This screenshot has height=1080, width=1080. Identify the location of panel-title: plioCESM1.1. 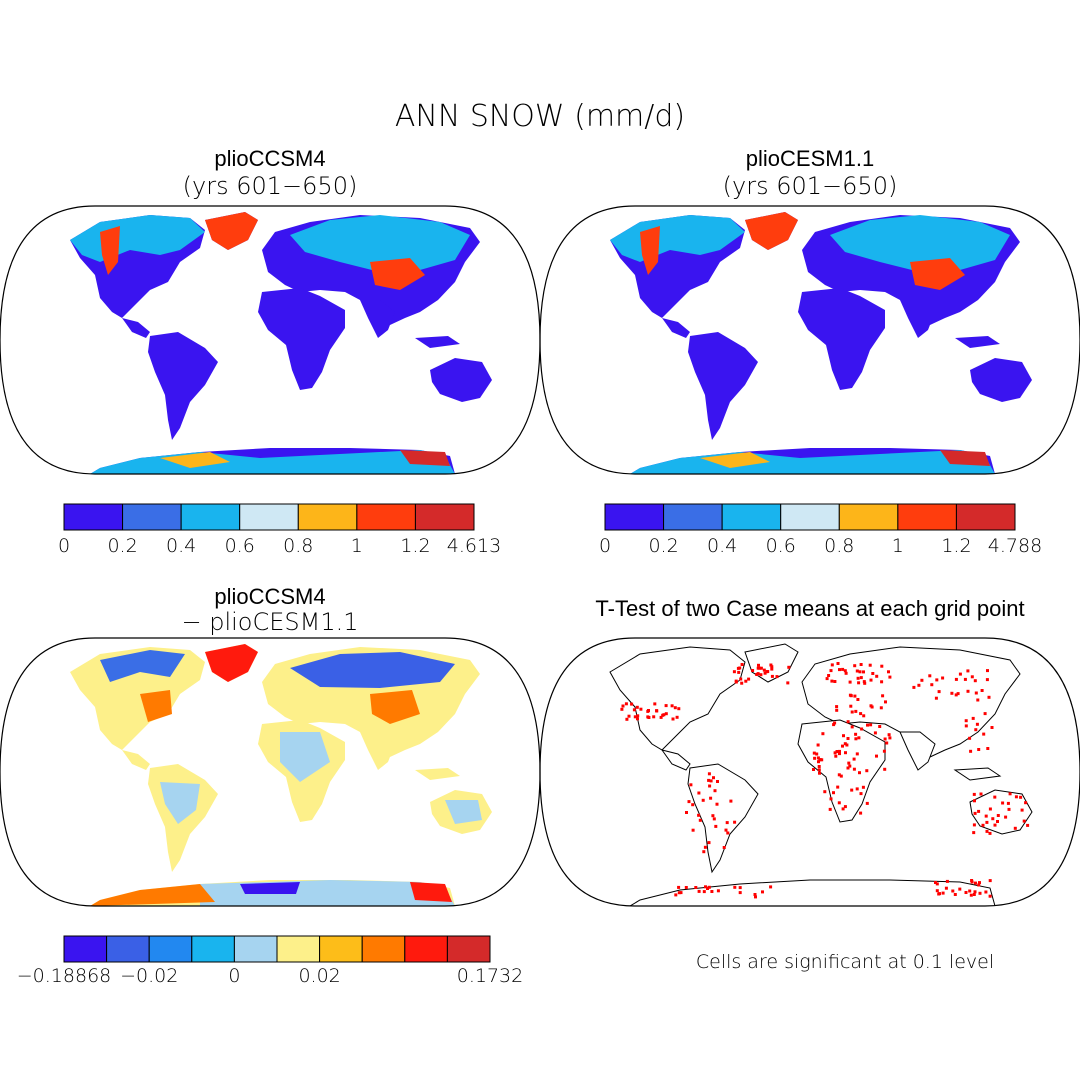
(810, 158).